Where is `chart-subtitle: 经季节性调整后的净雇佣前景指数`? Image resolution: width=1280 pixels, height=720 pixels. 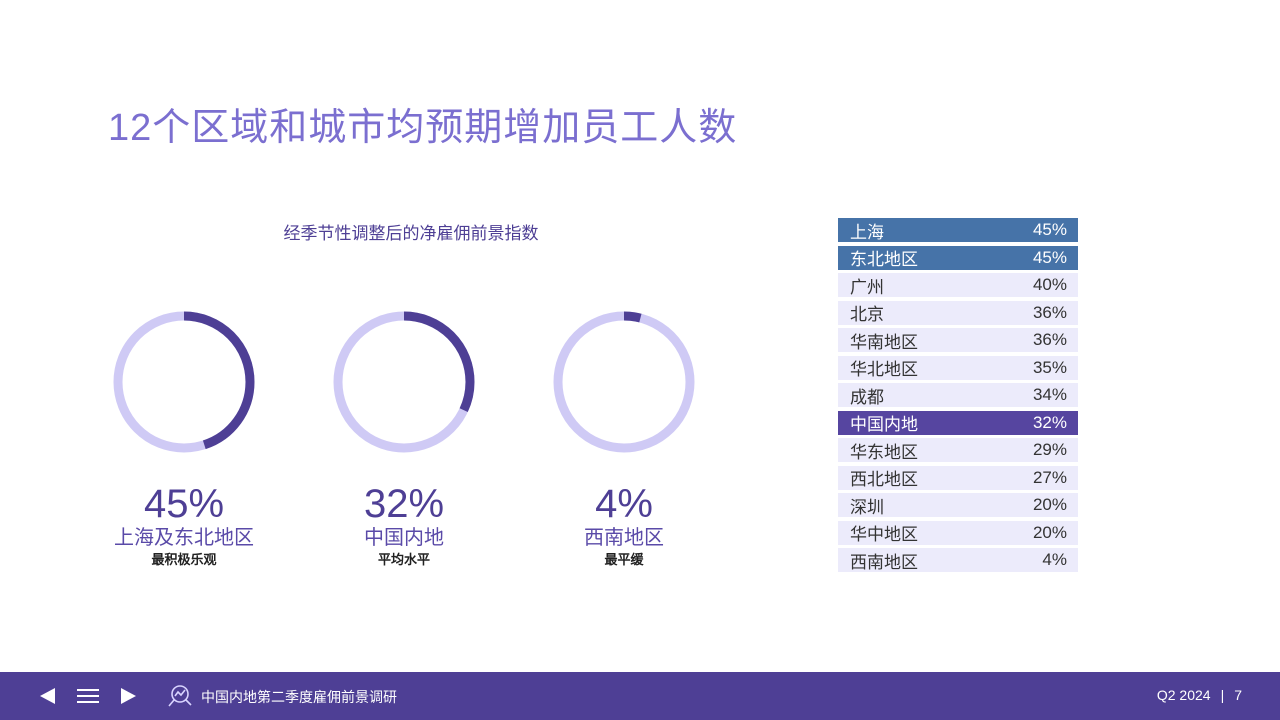 chart-subtitle: 经季节性调整后的净雇佣前景指数 is located at coordinates (411, 233).